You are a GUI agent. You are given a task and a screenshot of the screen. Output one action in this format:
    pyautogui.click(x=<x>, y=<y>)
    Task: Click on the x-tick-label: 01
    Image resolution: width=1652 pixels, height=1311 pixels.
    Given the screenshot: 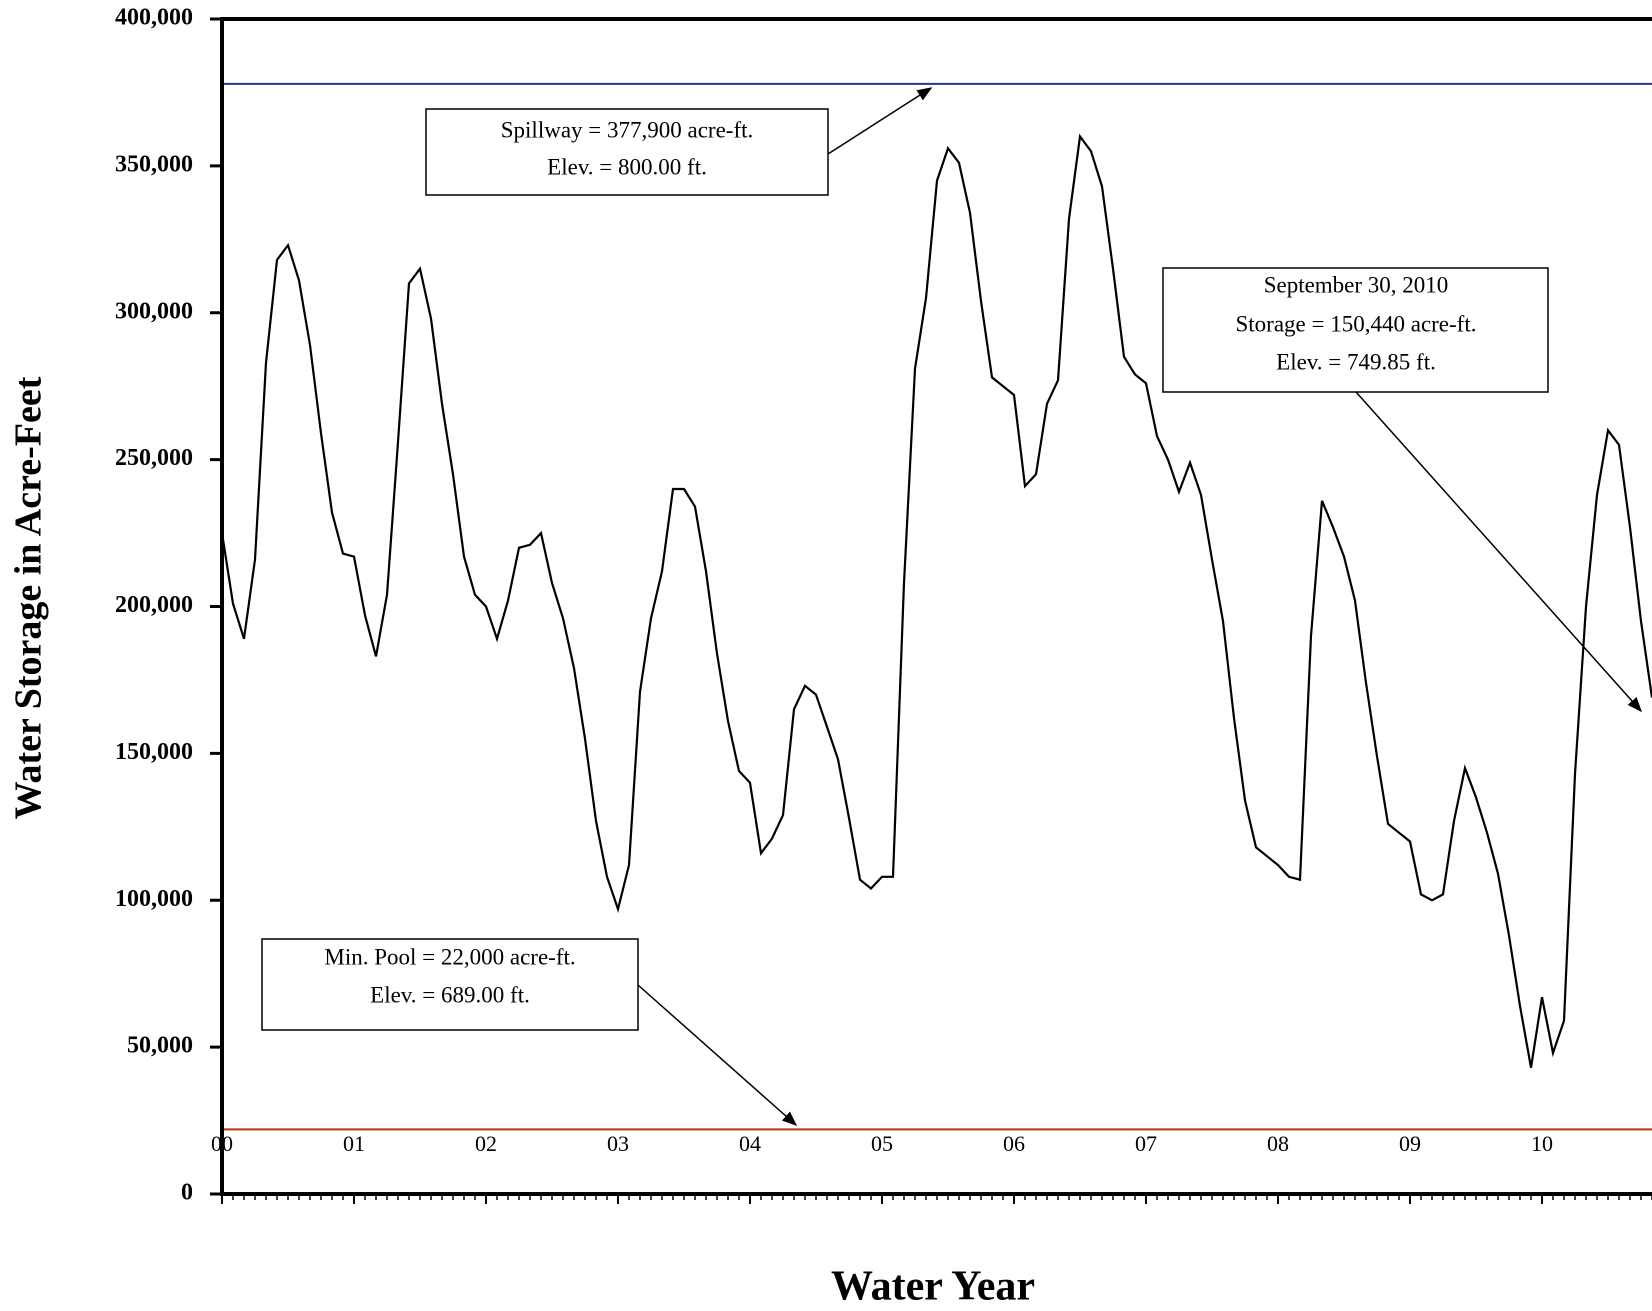 What is the action you would take?
    pyautogui.click(x=354, y=1143)
    